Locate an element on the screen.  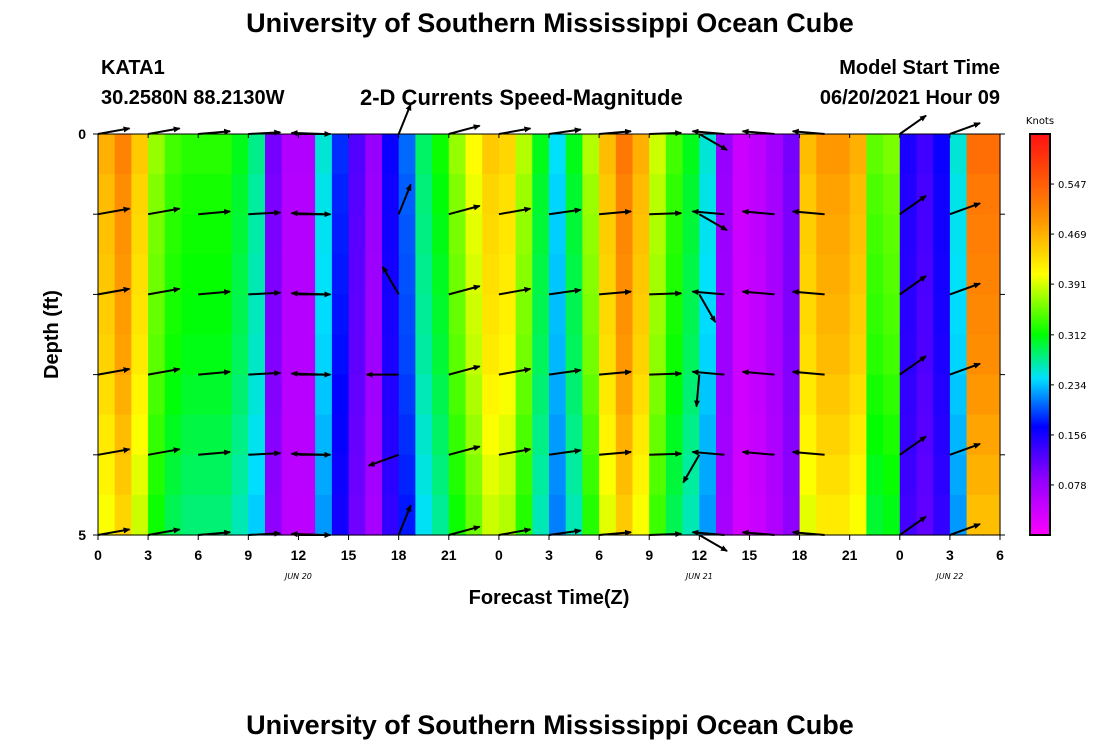
product-title: 2-D Currents Speed-Magnitude is located at coordinates (521, 97).